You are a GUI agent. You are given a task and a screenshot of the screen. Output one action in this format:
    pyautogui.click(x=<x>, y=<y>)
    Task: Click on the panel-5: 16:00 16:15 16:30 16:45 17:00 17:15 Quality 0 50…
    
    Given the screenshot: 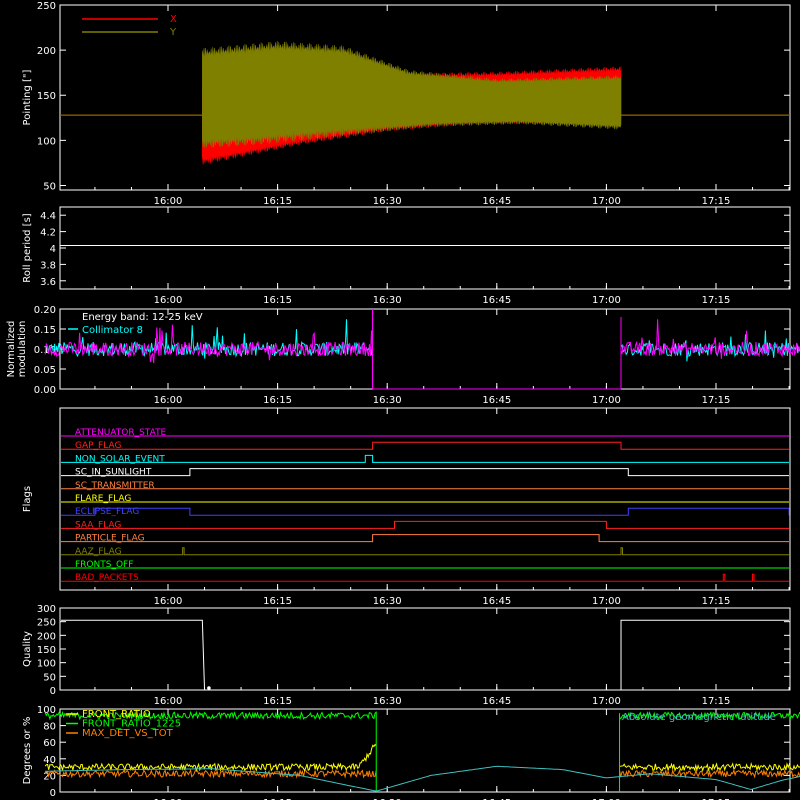 What is the action you would take?
    pyautogui.click(x=406, y=655)
    